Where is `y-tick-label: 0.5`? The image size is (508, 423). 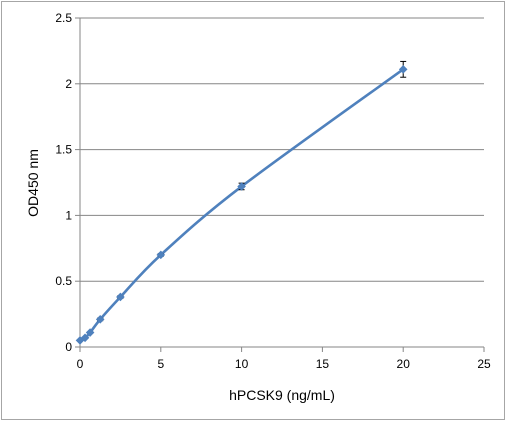 y-tick-label: 0.5 is located at coordinates (63, 281).